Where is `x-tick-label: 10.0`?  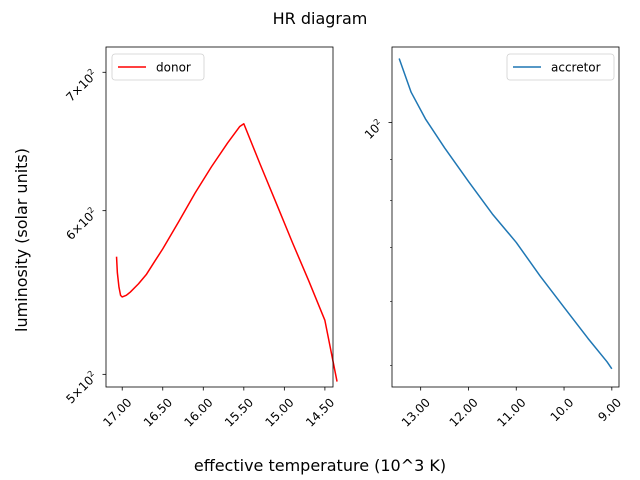
x-tick-label: 10.0 is located at coordinates (562, 409).